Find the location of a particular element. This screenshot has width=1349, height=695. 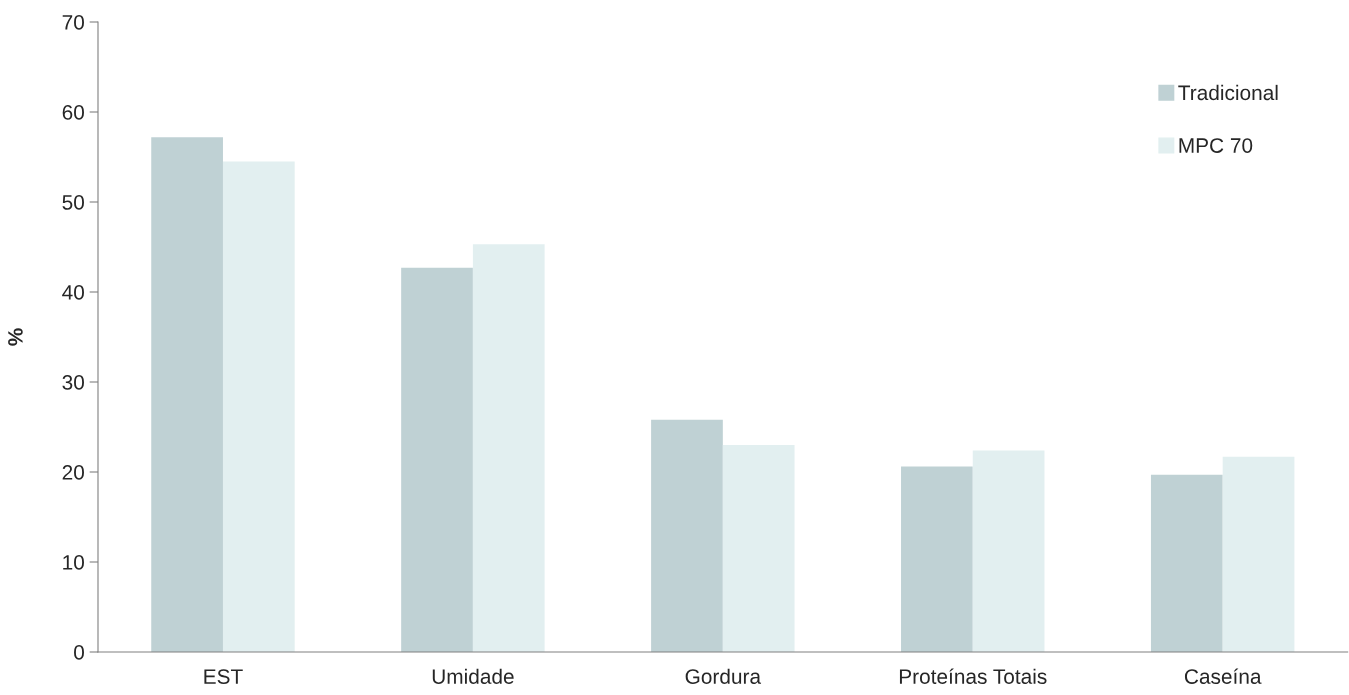

legend-label: MPC 70 is located at coordinates (1216, 145).